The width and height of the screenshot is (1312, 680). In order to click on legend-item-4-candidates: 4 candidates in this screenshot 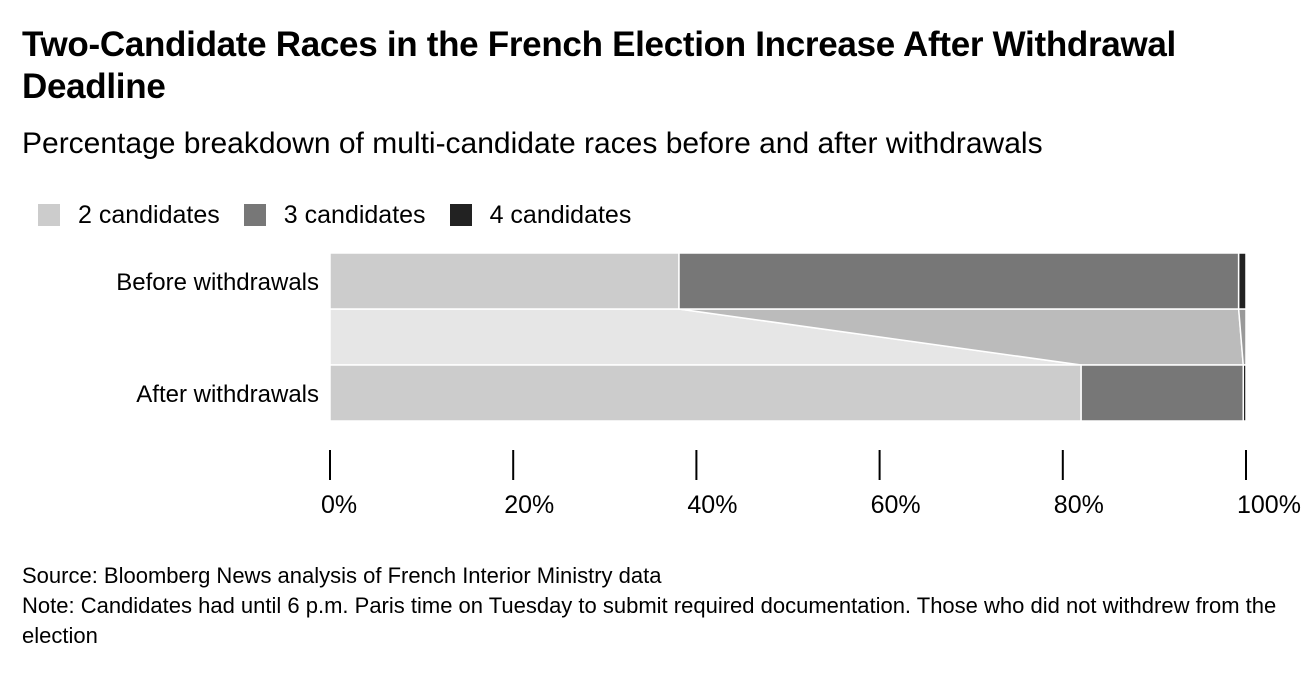, I will do `click(540, 215)`.